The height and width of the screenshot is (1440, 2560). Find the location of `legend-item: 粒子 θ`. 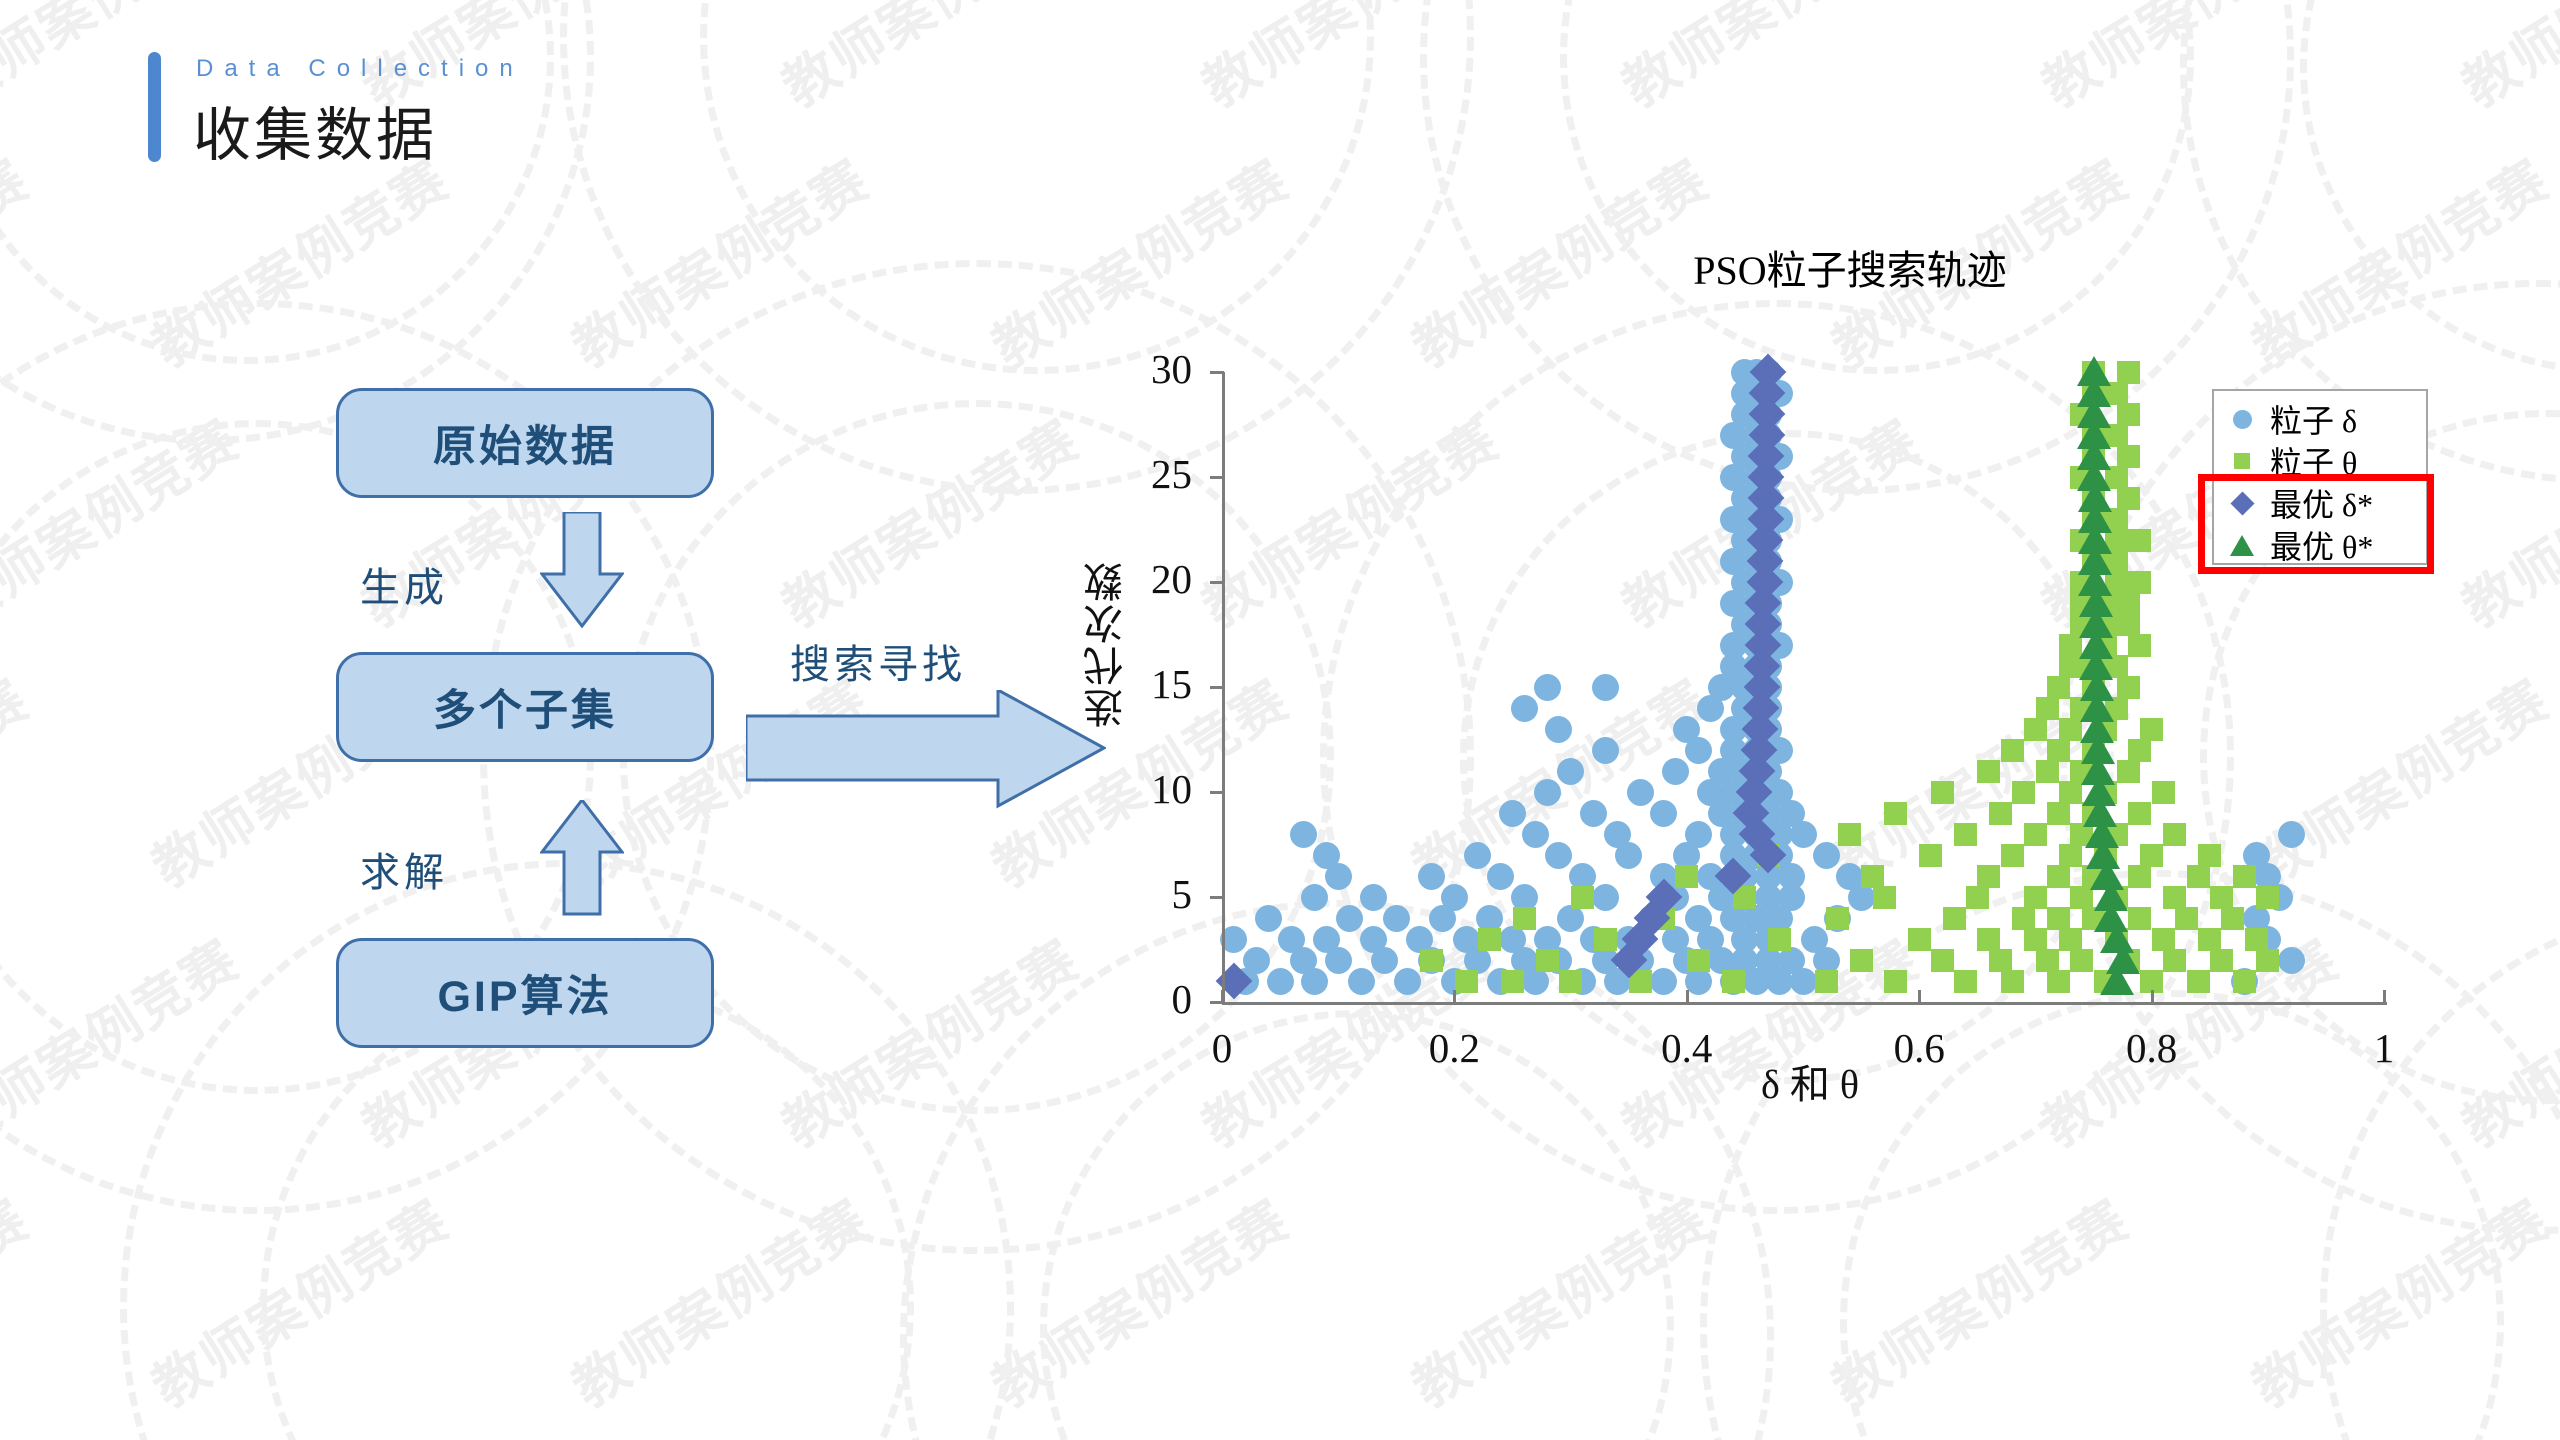

legend-item: 粒子 θ is located at coordinates (2322, 461).